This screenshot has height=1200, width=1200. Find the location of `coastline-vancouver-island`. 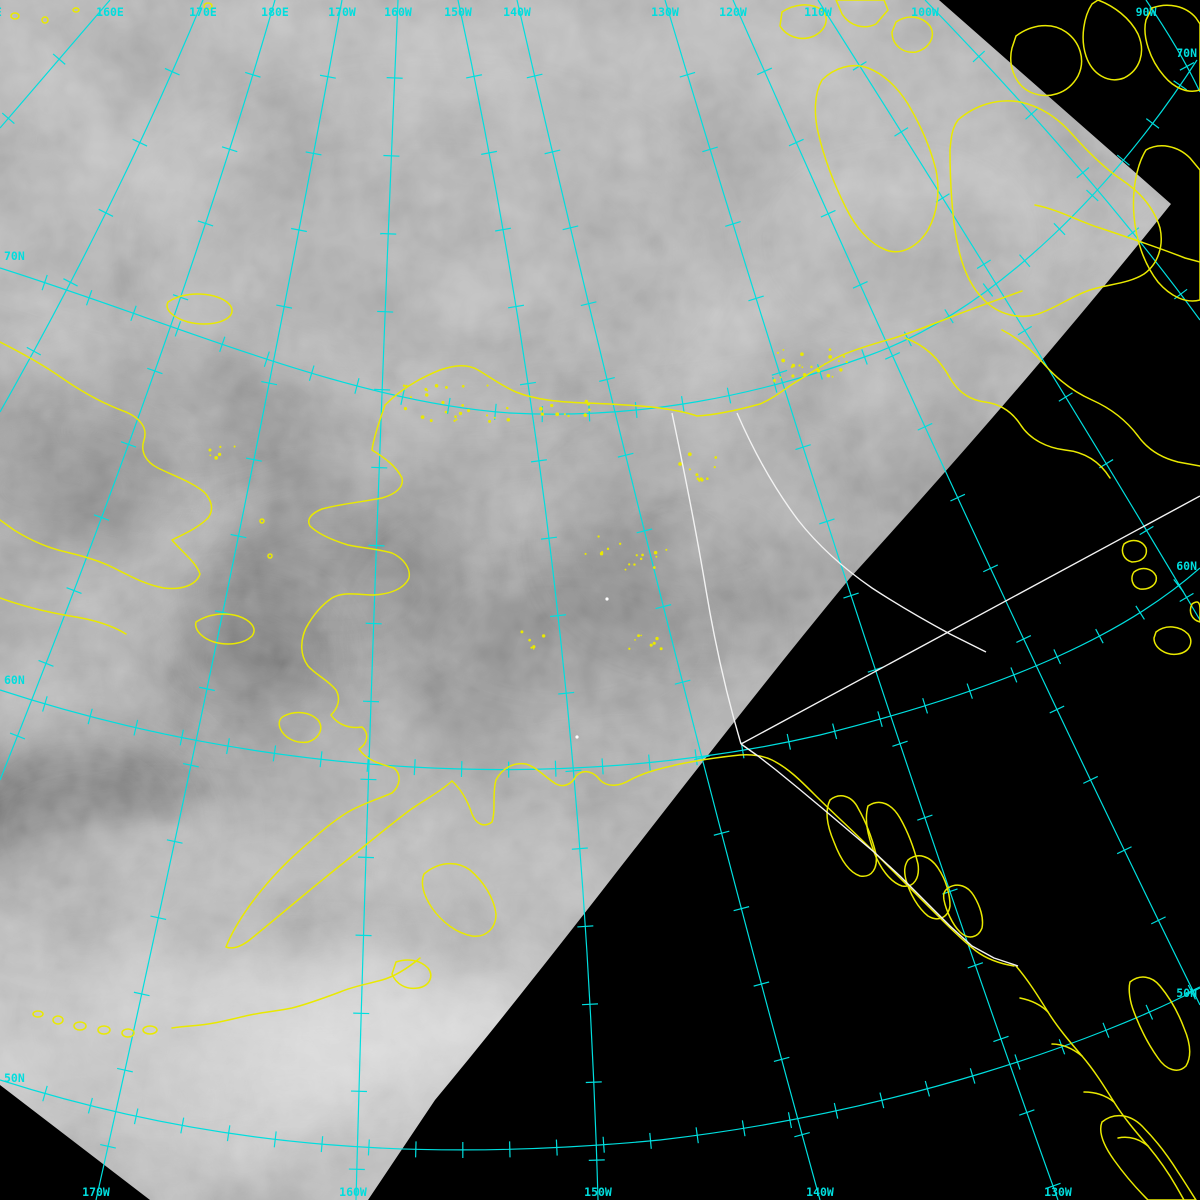

coastline-vancouver-island is located at coordinates (1148, 1157).